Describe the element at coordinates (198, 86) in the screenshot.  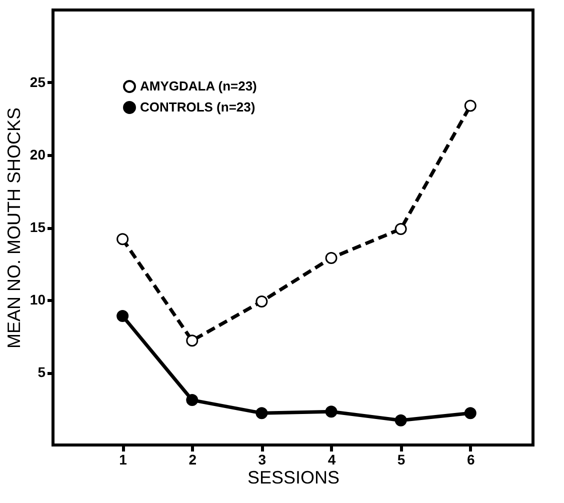
I see `legend-label: AMYGDALA (n=23)` at that location.